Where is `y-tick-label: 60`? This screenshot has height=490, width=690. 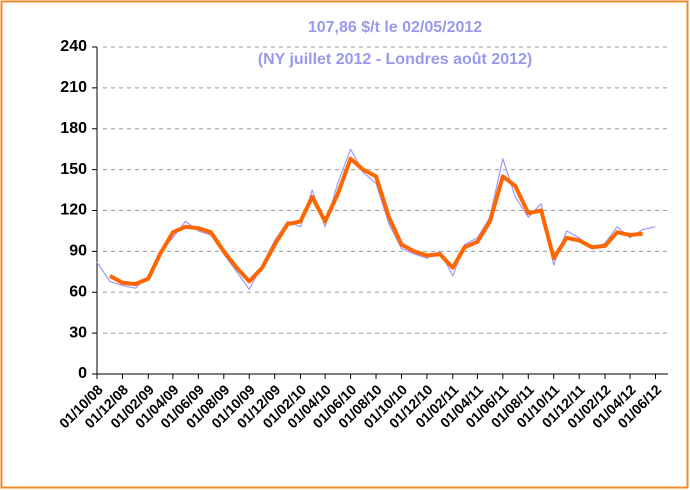
y-tick-label: 60 is located at coordinates (78, 291).